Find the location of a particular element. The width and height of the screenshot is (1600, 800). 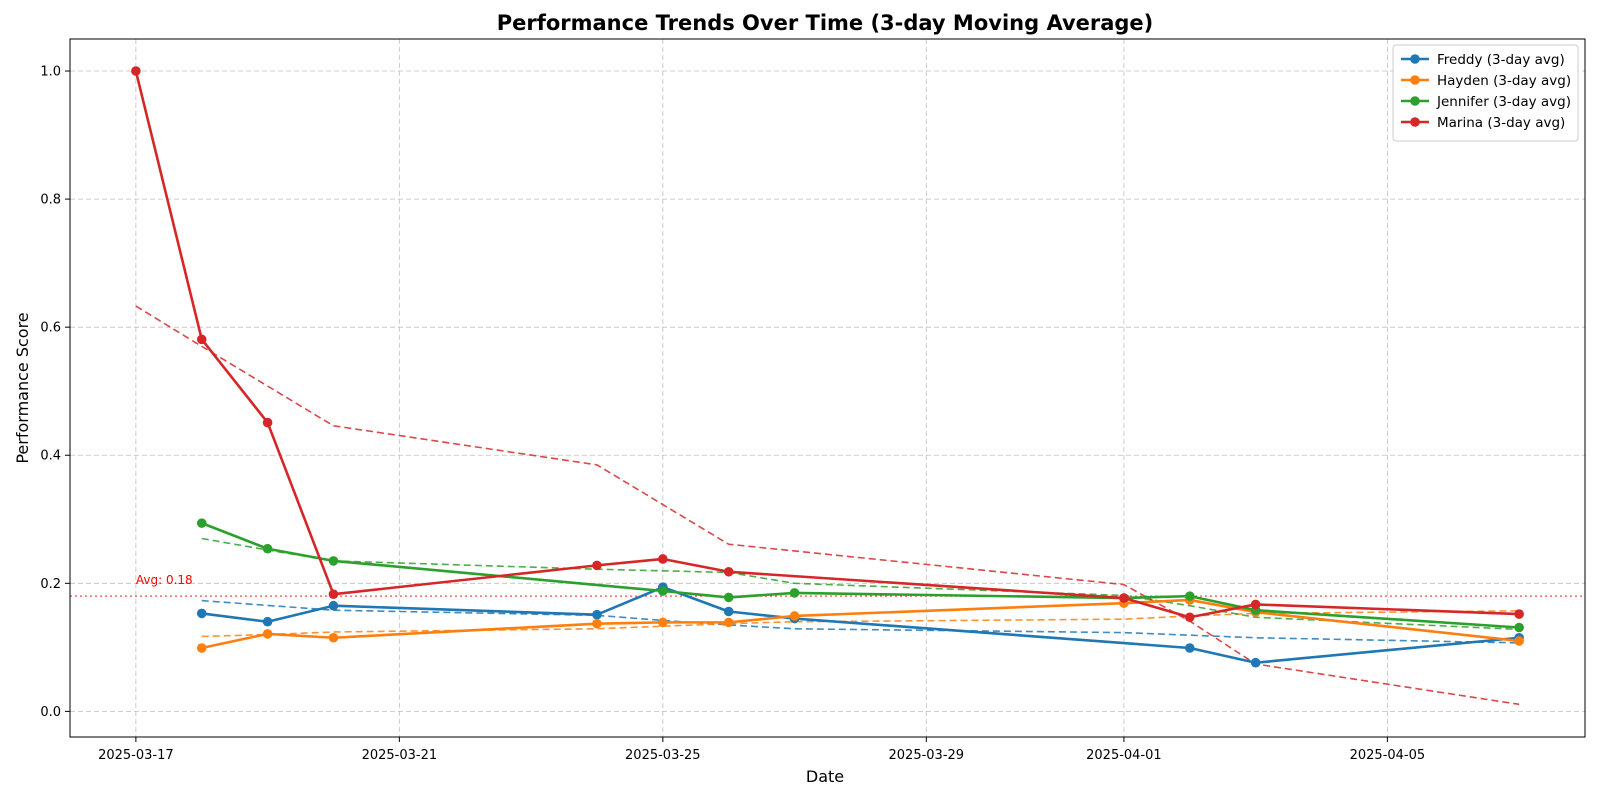

x-tick-label: 2025-03-21 is located at coordinates (400, 755).